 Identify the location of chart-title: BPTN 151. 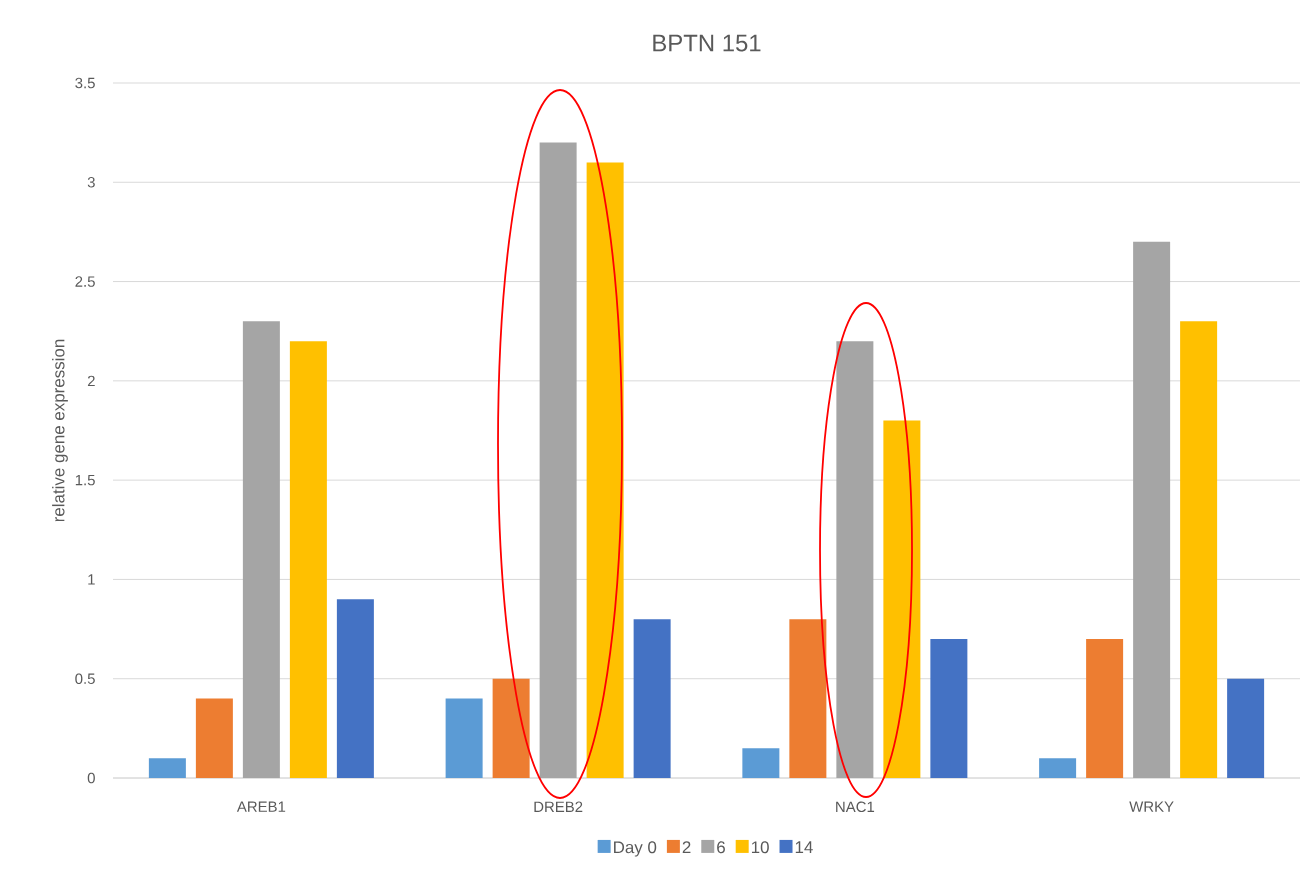
(707, 43).